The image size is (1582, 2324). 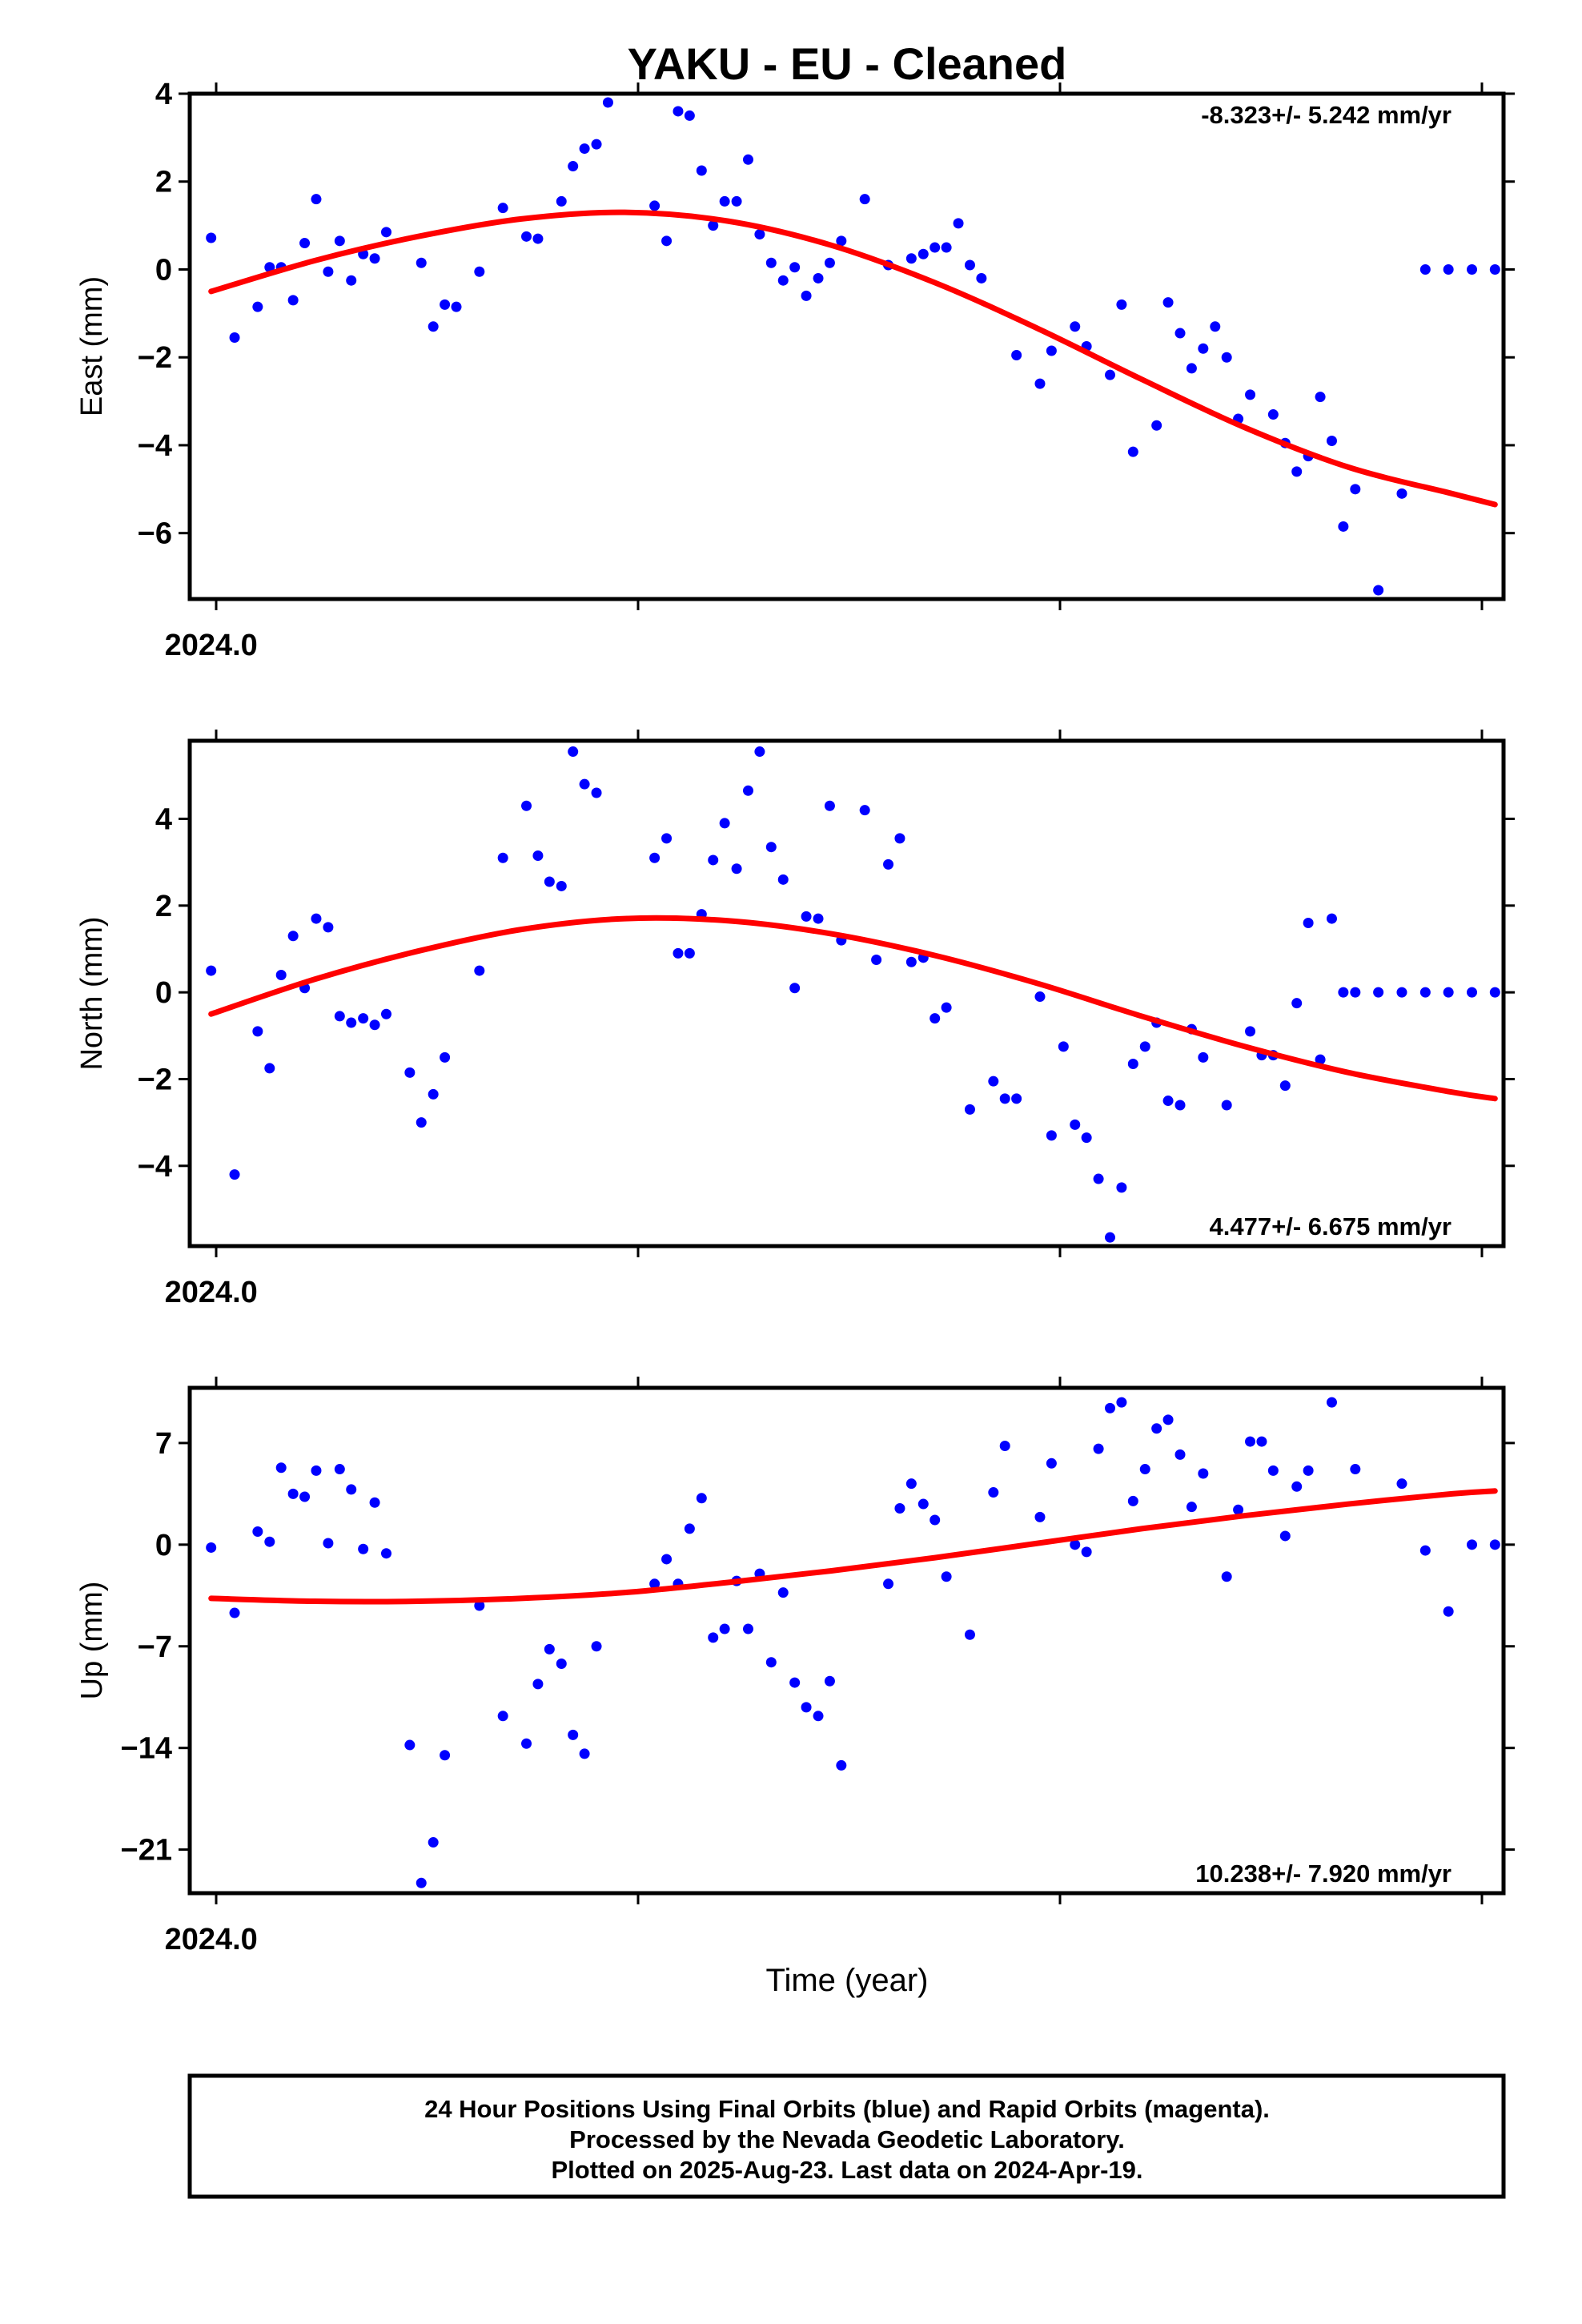 What do you see at coordinates (164, 1545) in the screenshot?
I see `y-tick-label: 0` at bounding box center [164, 1545].